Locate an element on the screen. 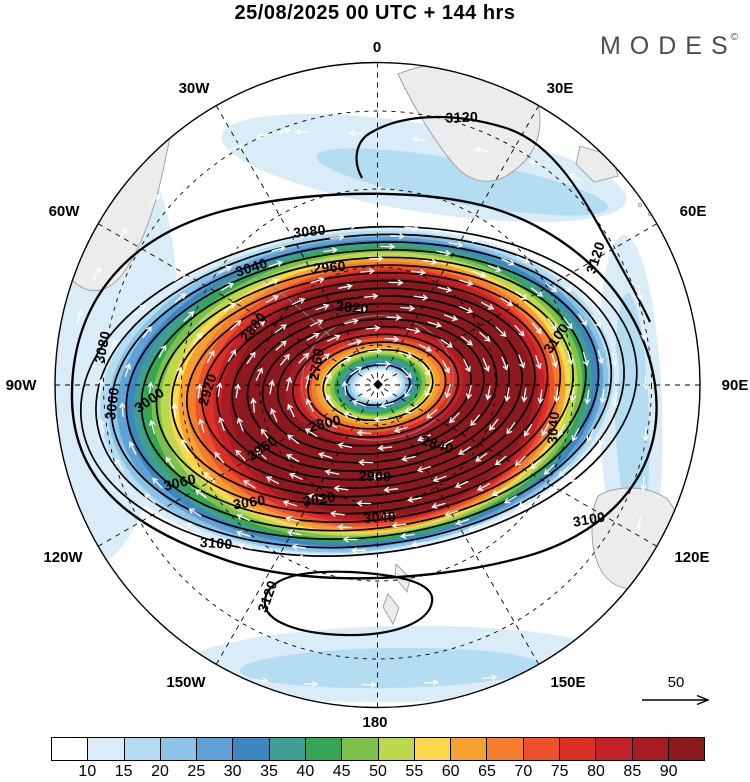 This screenshot has height=782, width=750. contour-label: 3020 is located at coordinates (319, 499).